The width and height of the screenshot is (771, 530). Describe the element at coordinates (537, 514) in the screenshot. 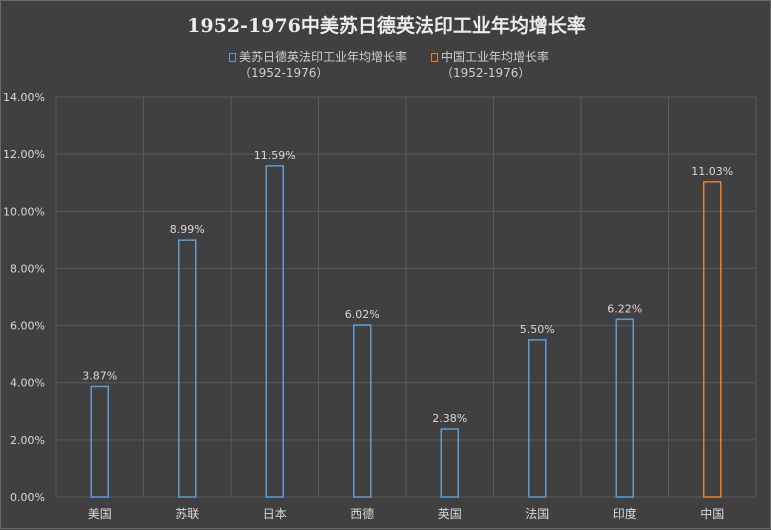

I see `x-tick-label: 法国` at that location.